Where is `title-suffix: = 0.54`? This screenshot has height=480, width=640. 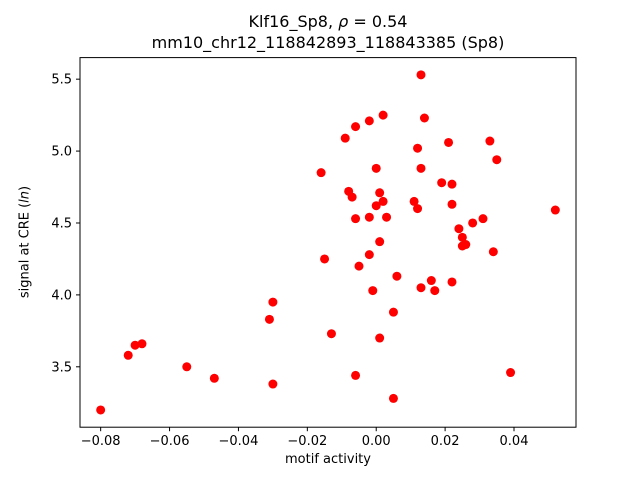
title-suffix: = 0.54 is located at coordinates (378, 21).